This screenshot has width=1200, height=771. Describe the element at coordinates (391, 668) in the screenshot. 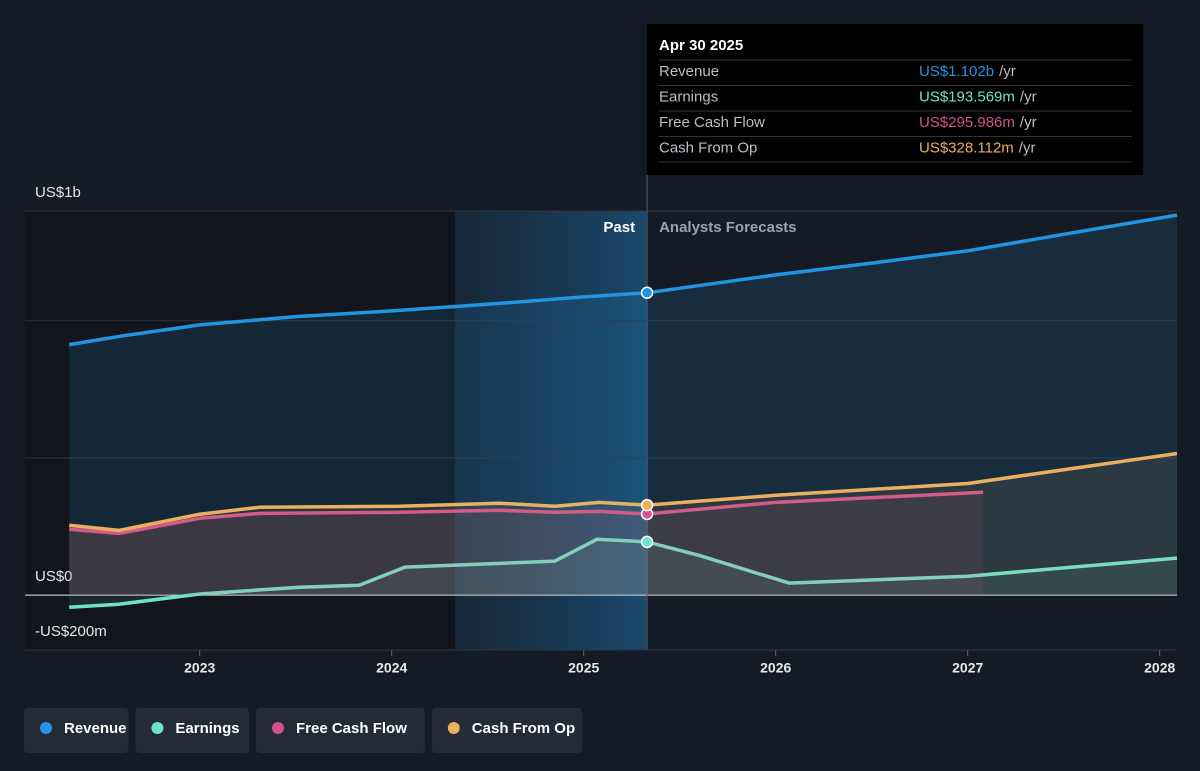

I see `x-tick-label: 2024` at that location.